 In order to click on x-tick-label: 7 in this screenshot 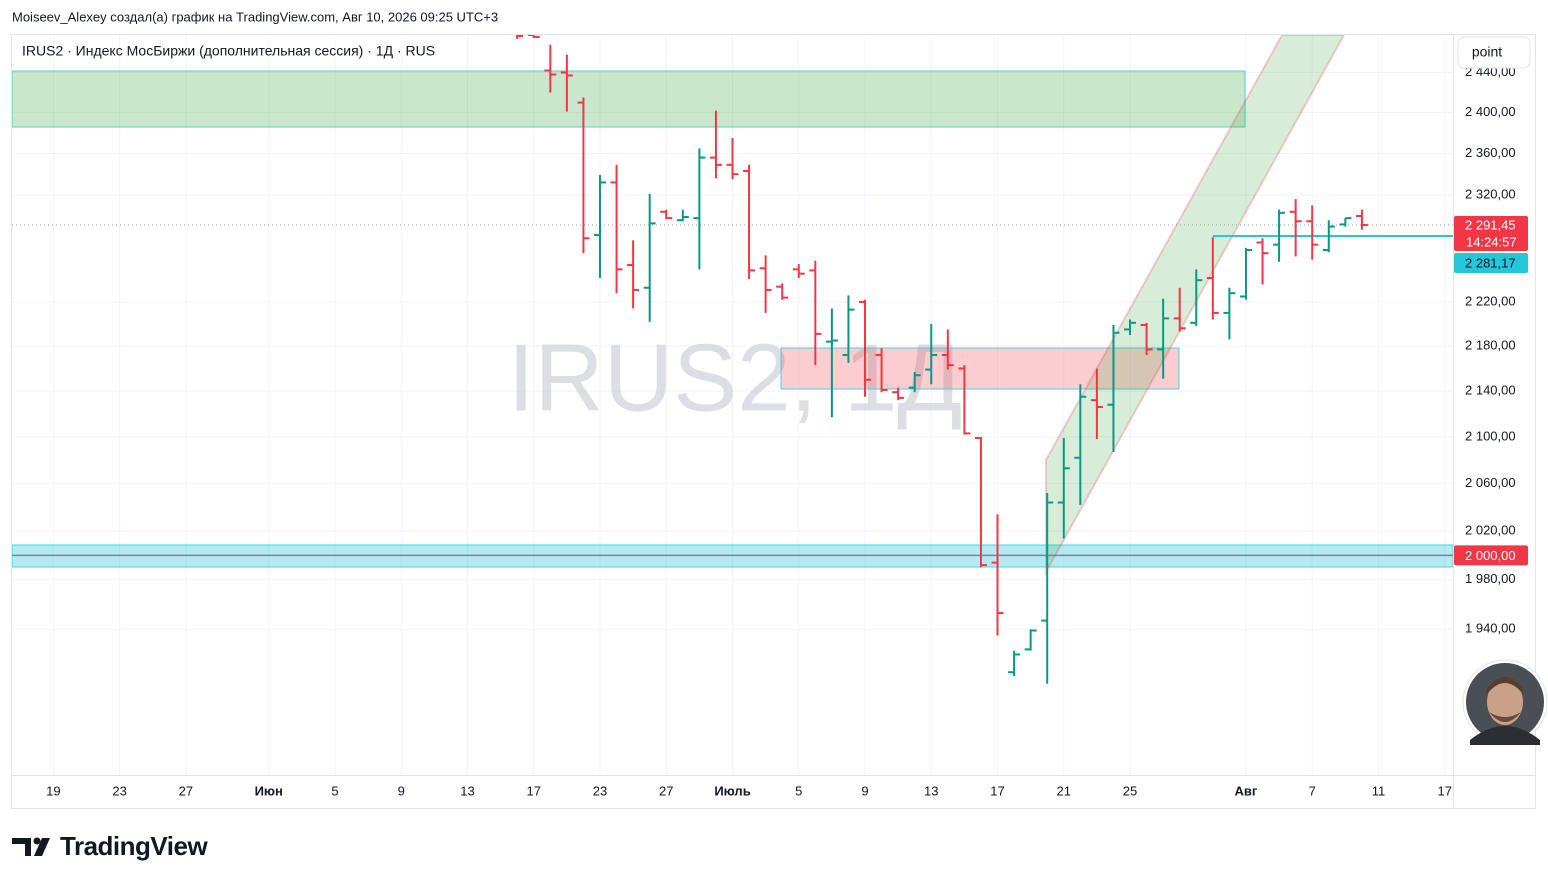, I will do `click(1312, 790)`.